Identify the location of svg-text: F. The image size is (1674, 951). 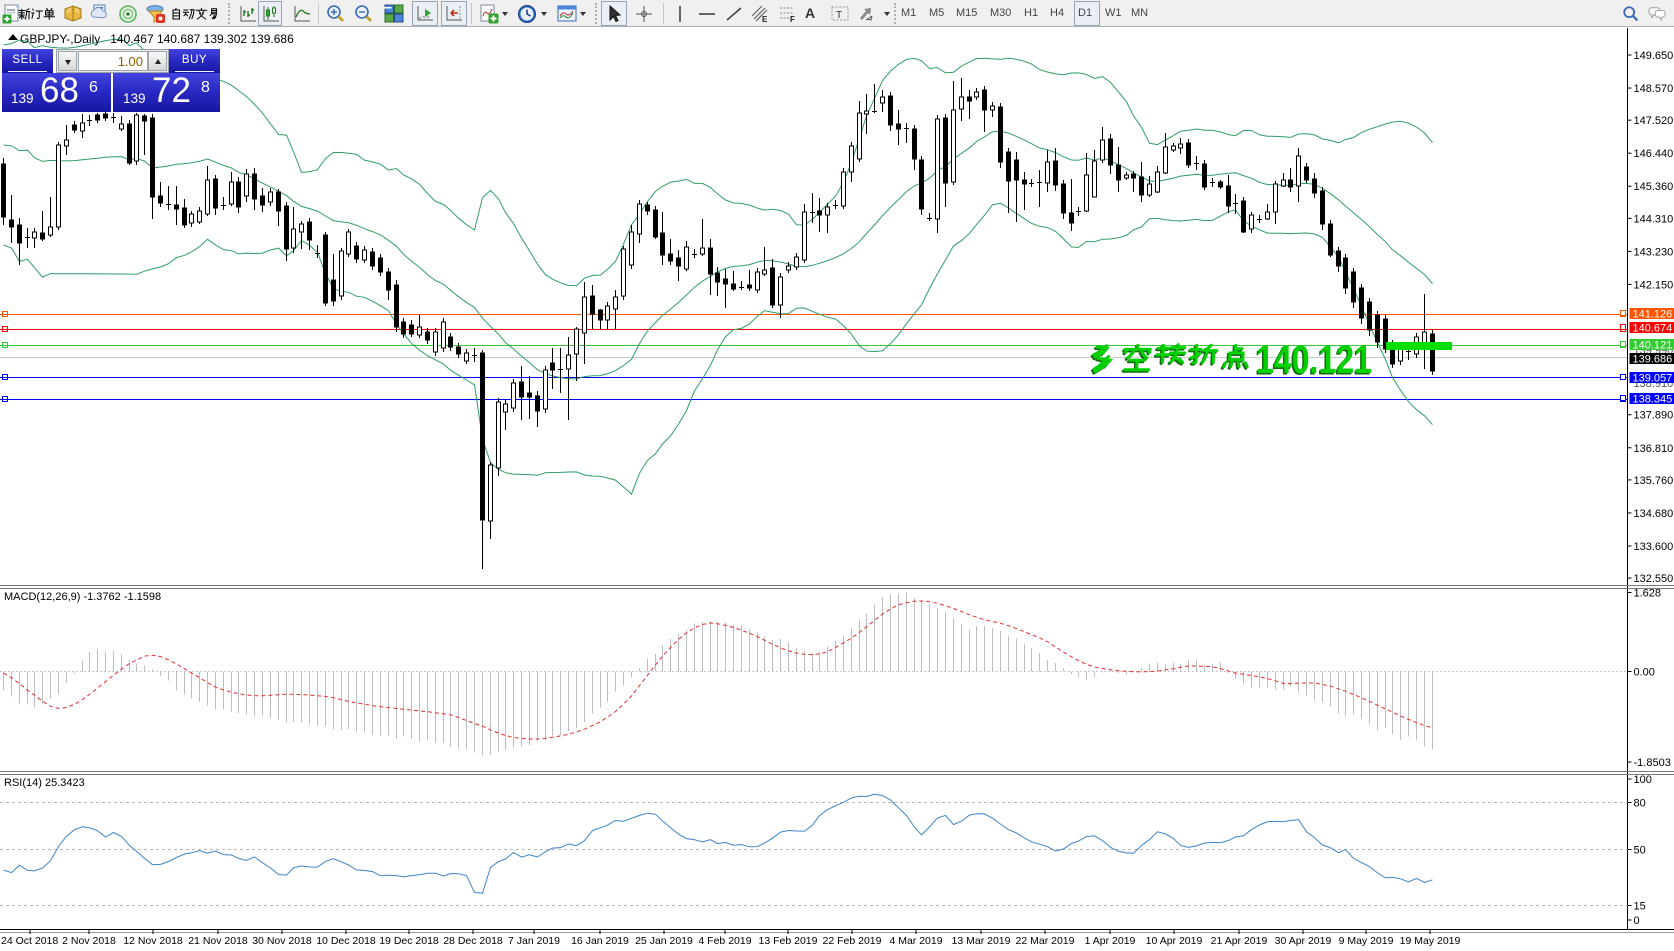
(792, 19).